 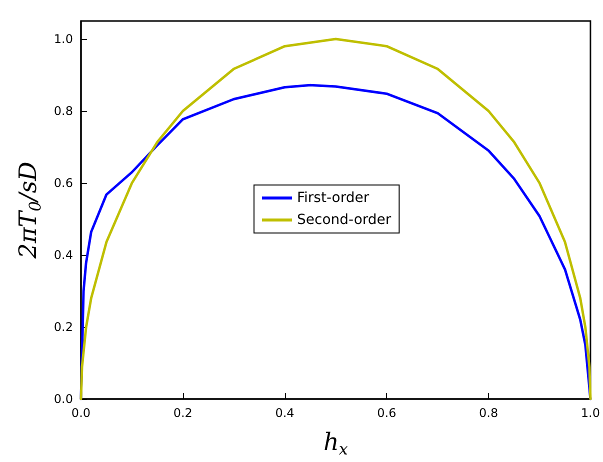 What do you see at coordinates (488, 413) in the screenshot?
I see `x-tick-label: 0.8` at bounding box center [488, 413].